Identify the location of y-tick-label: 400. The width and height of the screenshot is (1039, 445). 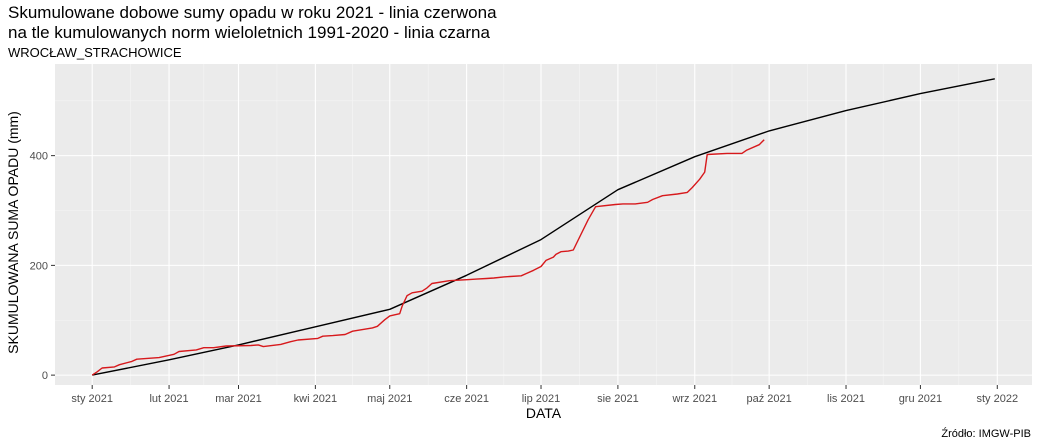
(39, 157).